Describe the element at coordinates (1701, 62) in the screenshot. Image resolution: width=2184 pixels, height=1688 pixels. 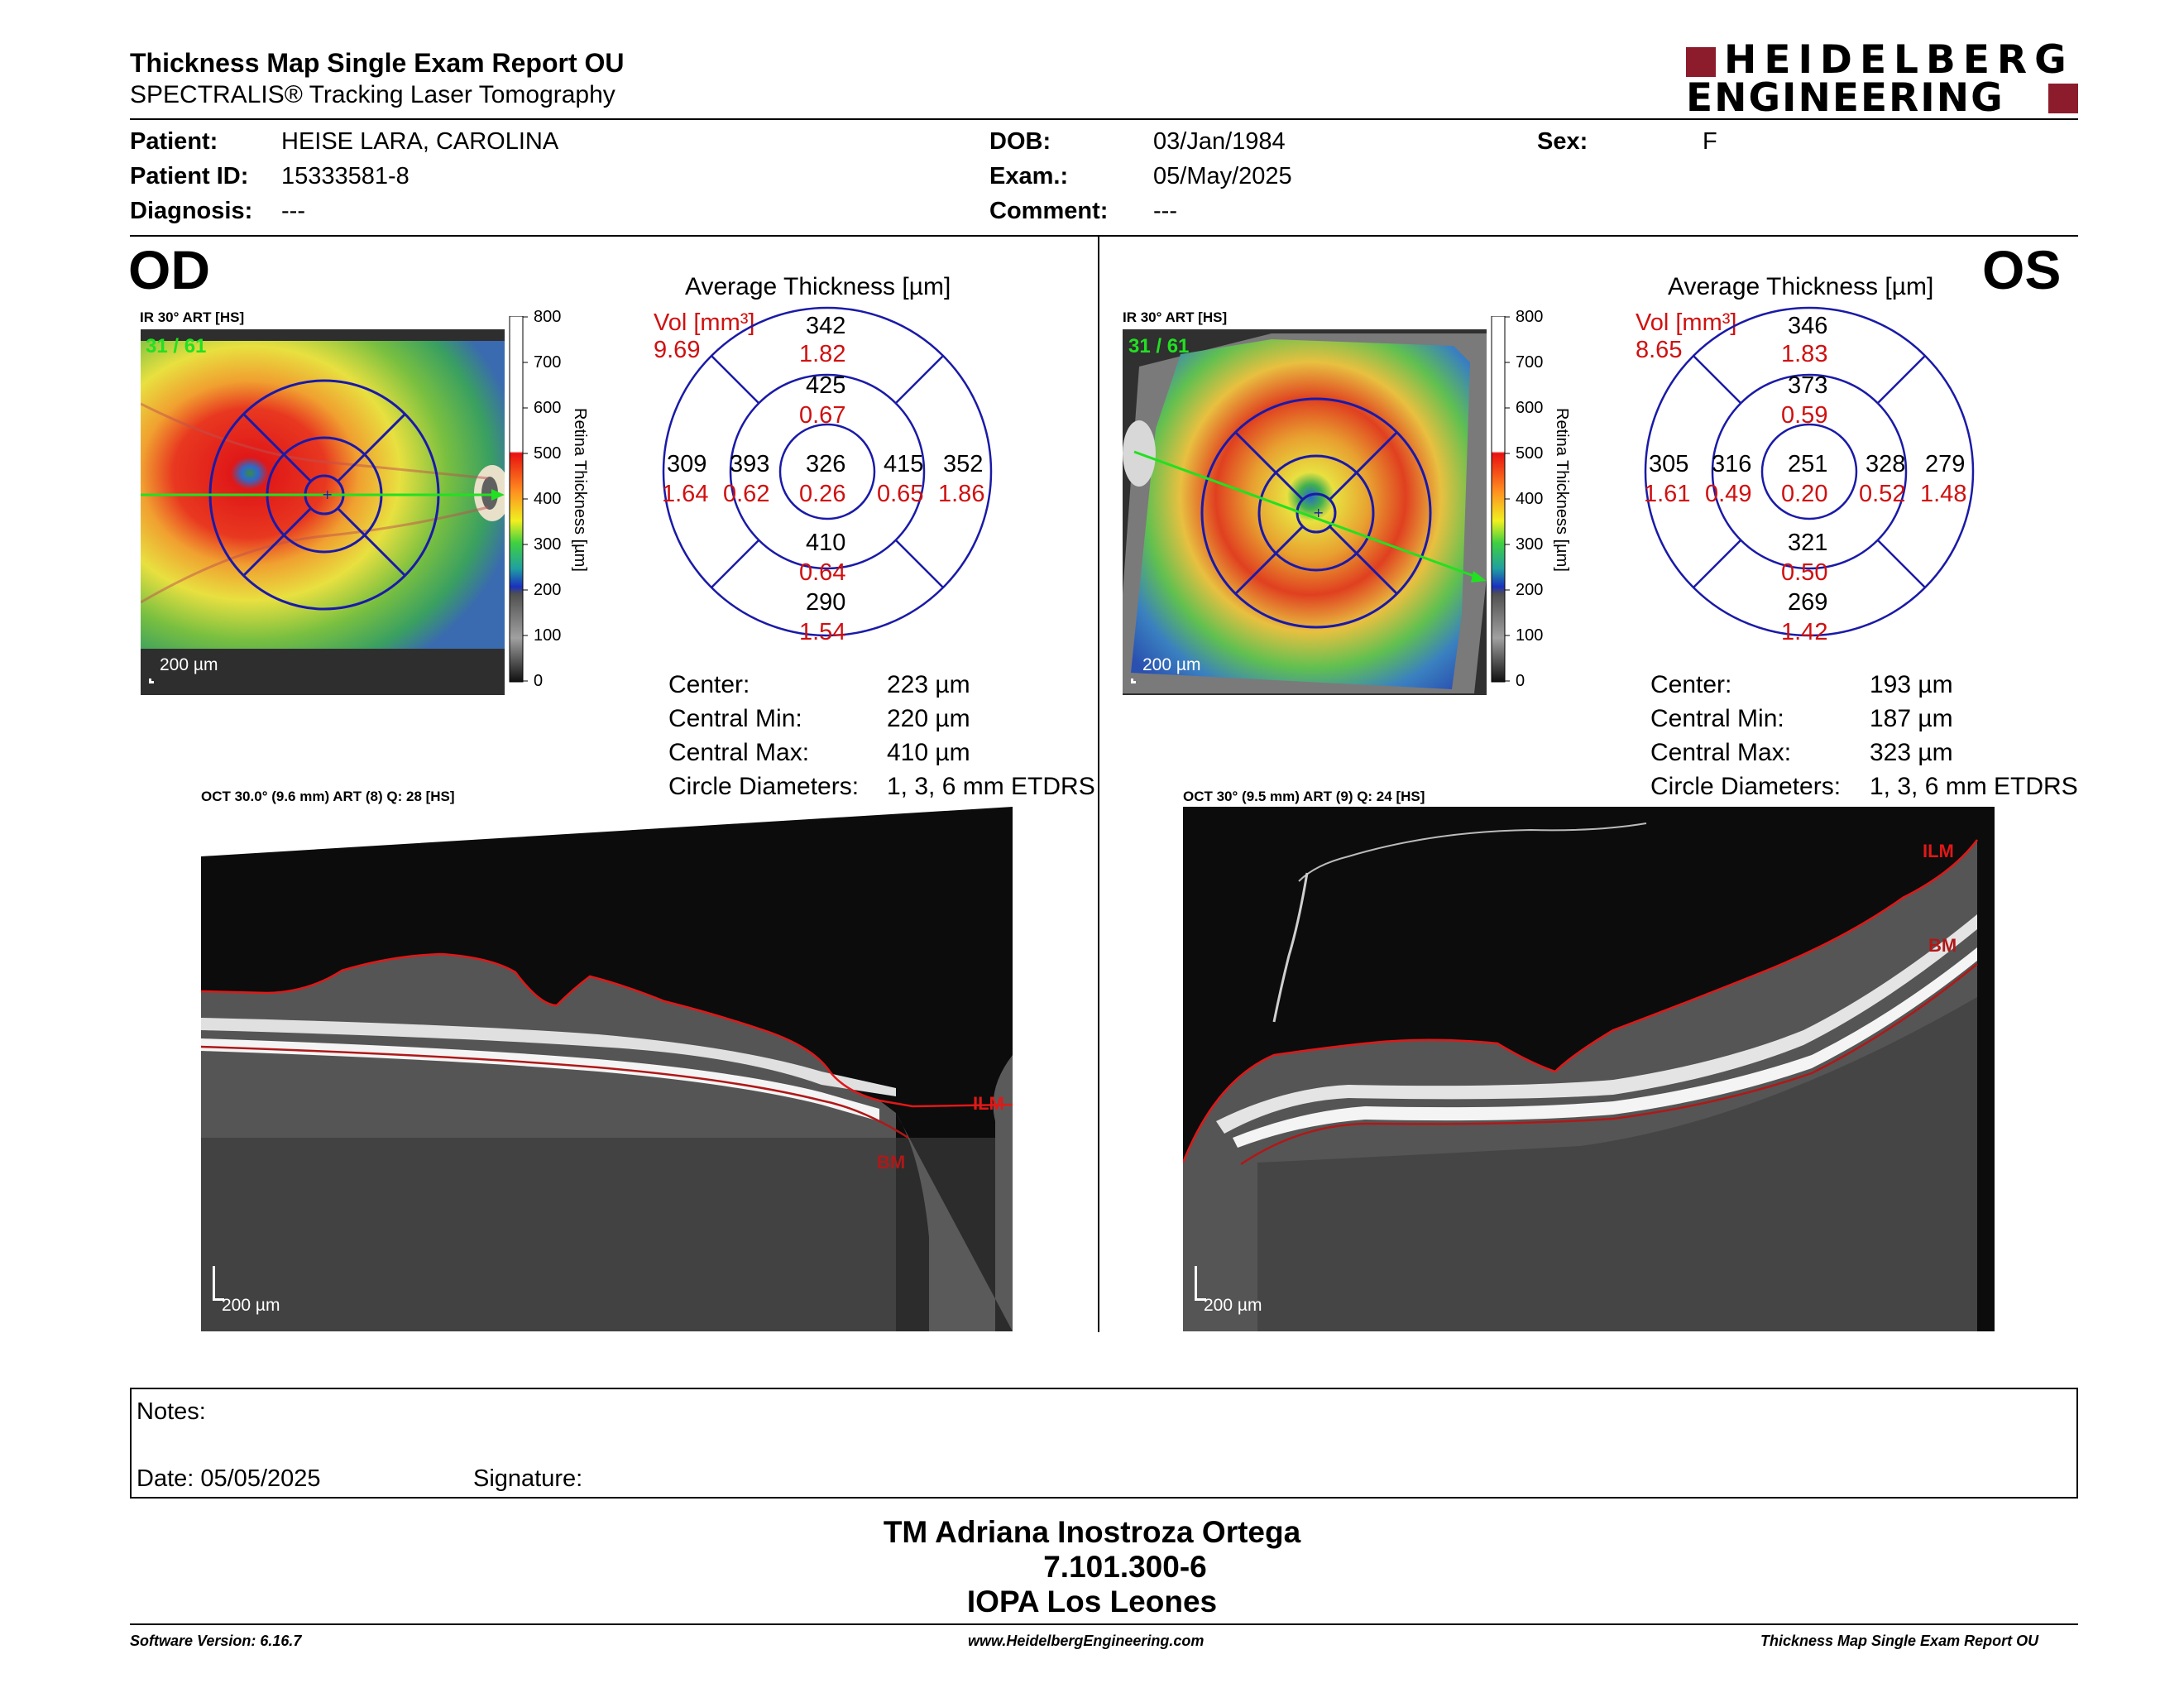
I see `logo-red-block-left` at that location.